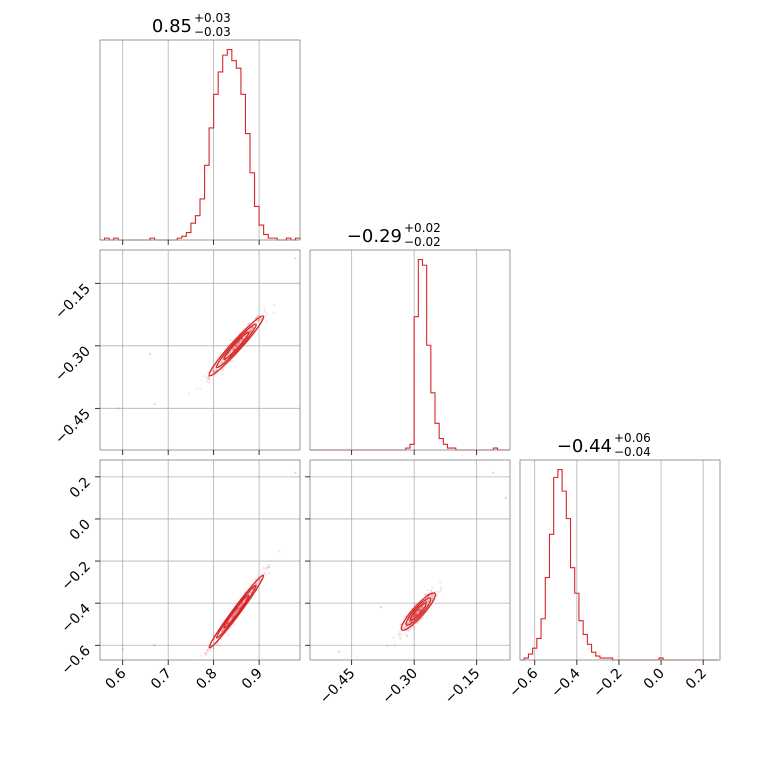  What do you see at coordinates (154, 645) in the screenshot?
I see `outlier-point` at bounding box center [154, 645].